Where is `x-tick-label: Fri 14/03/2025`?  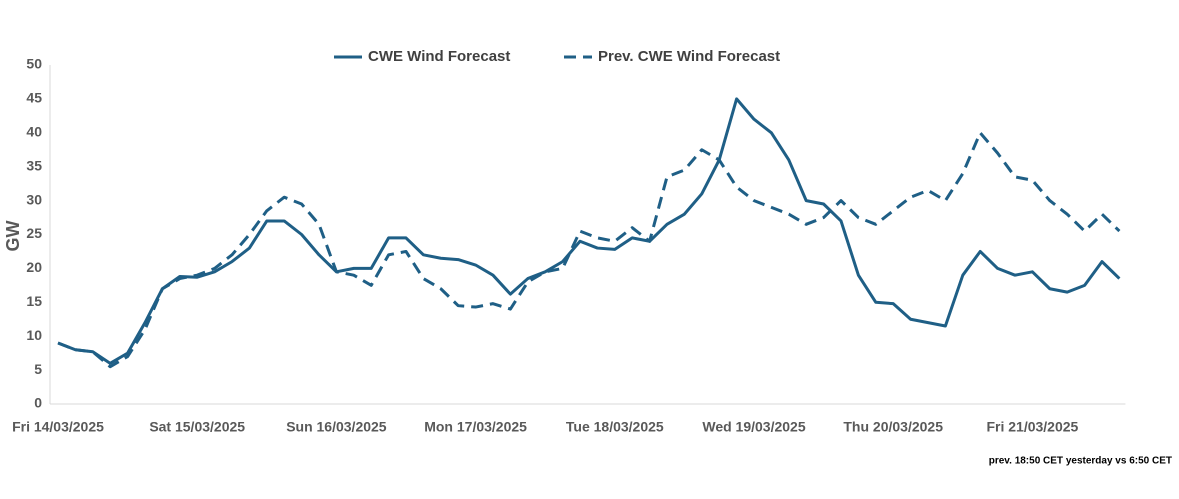
x-tick-label: Fri 14/03/2025 is located at coordinates (58, 427).